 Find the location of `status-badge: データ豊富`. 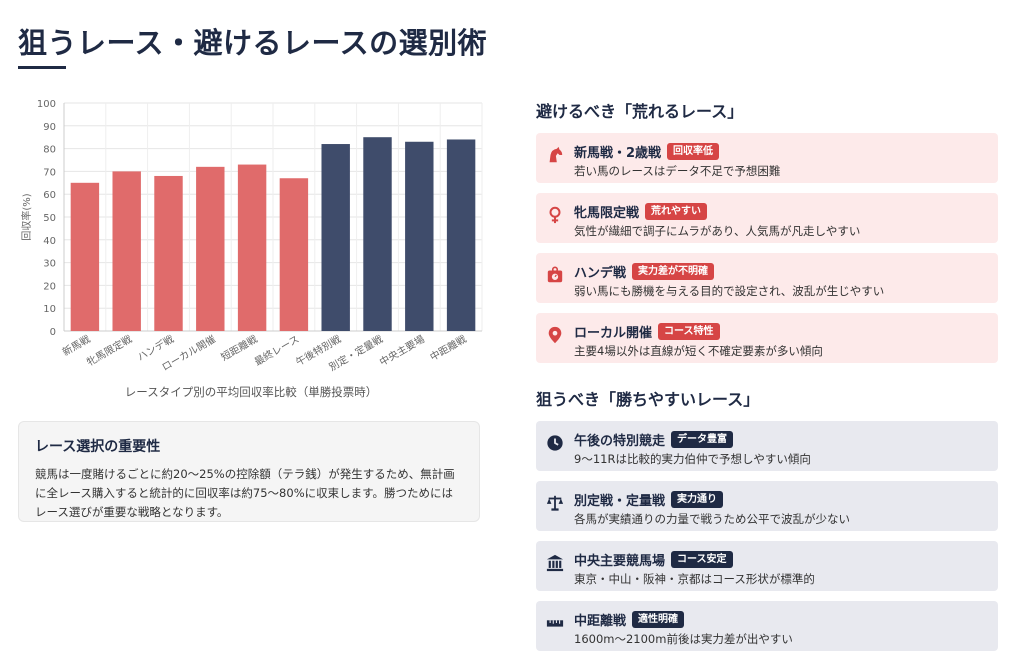

status-badge: データ豊富 is located at coordinates (702, 439).